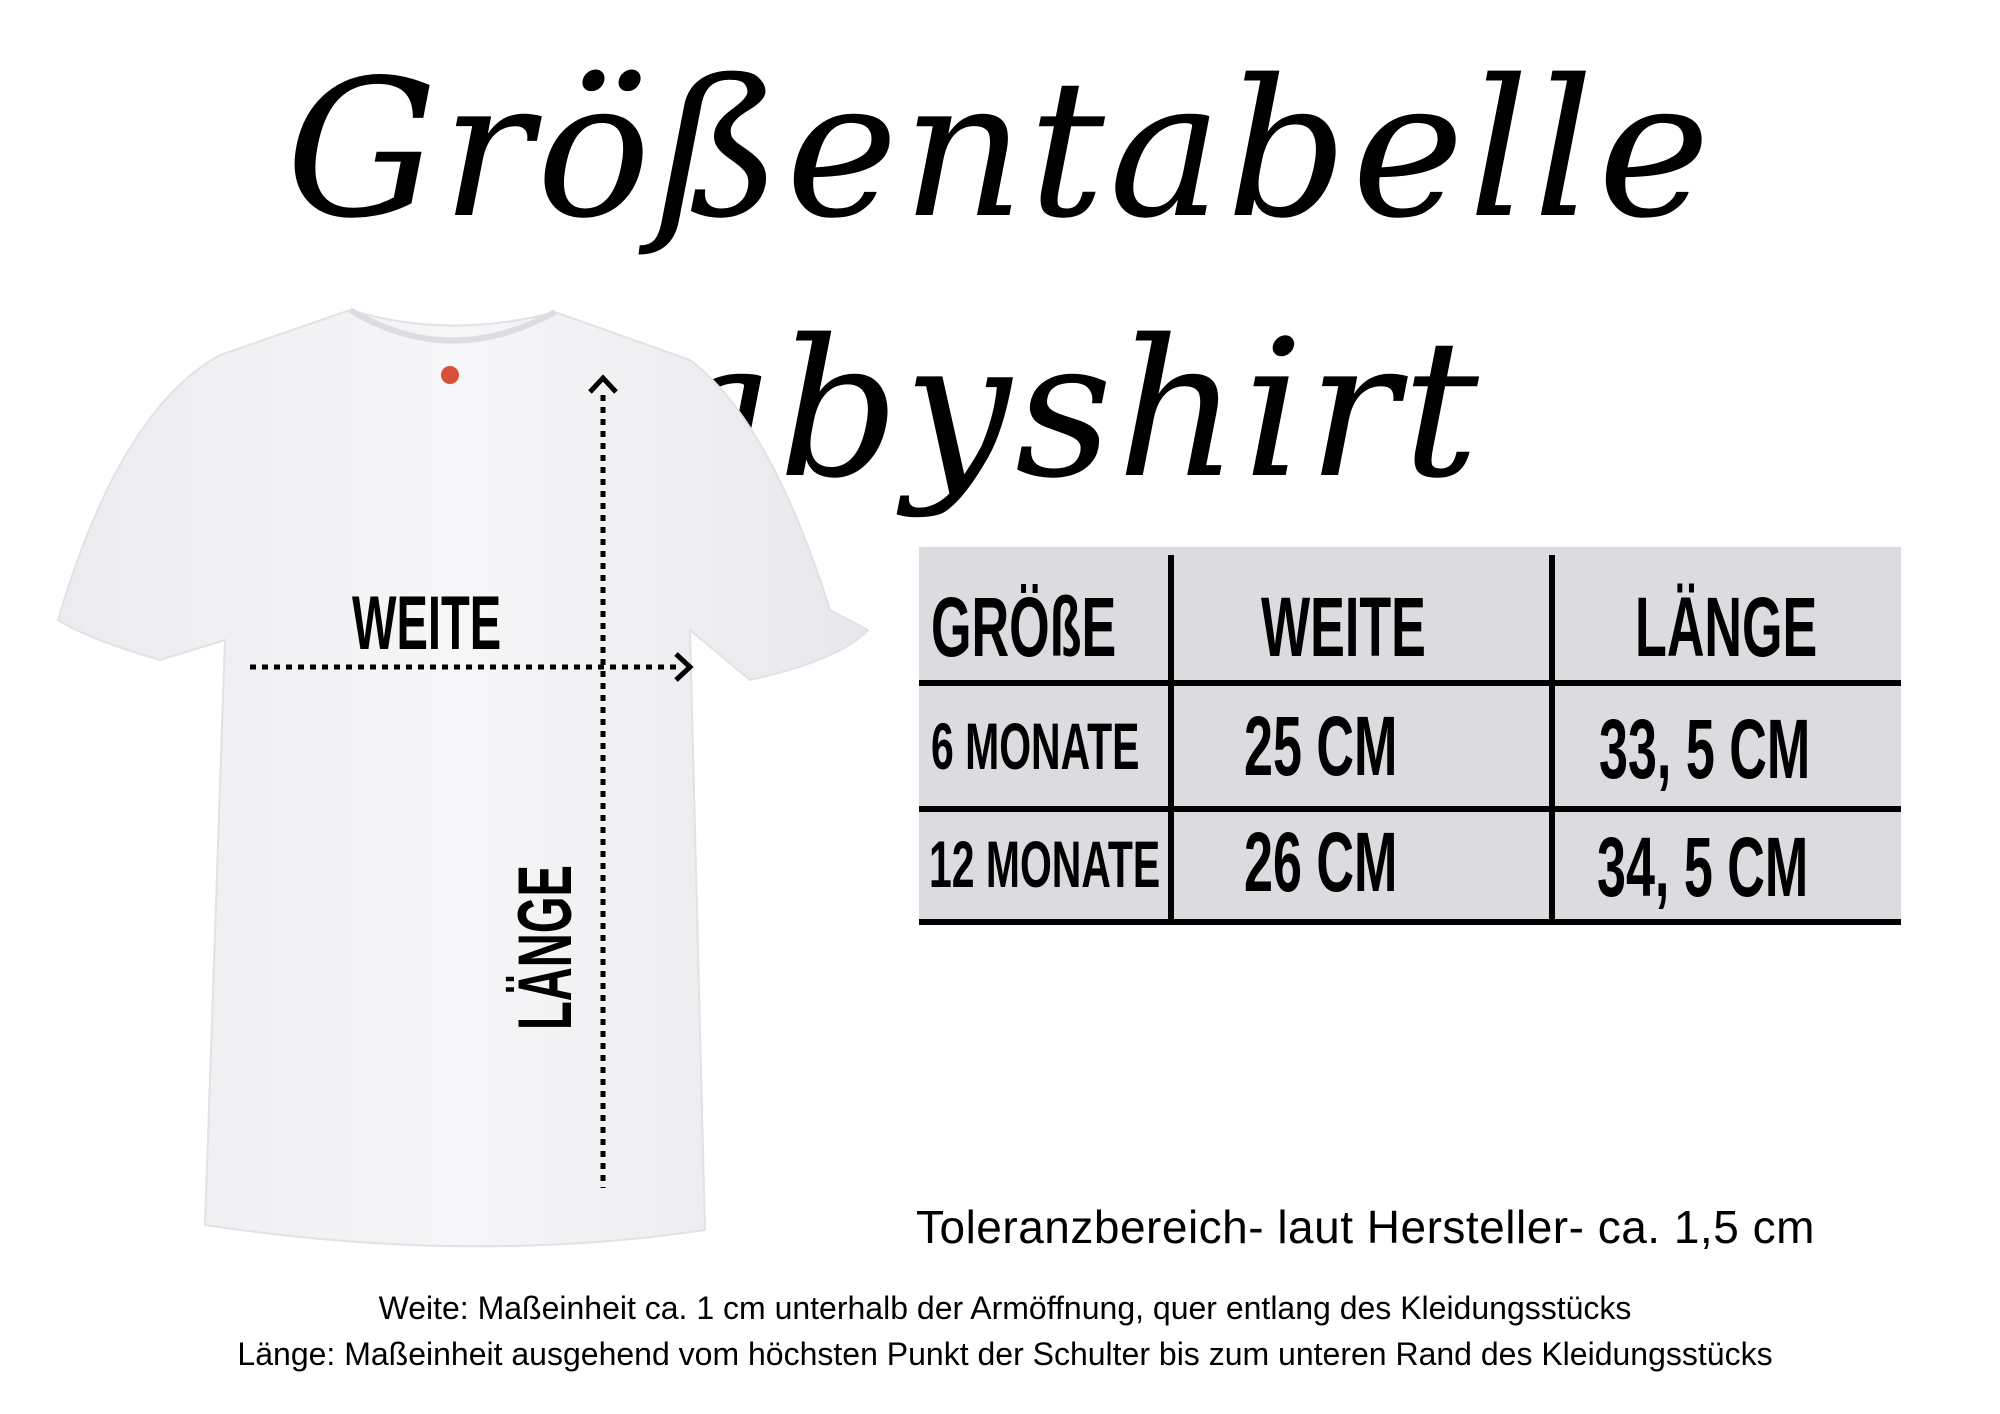 The image size is (2000, 1414). What do you see at coordinates (603, 384) in the screenshot?
I see `arrow-up-icon` at bounding box center [603, 384].